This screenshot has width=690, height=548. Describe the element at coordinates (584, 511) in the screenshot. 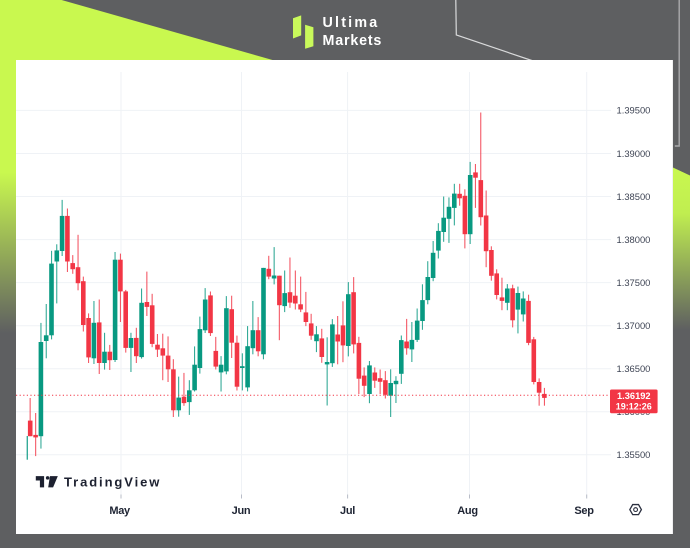

I see `svg-text: Sep` at that location.